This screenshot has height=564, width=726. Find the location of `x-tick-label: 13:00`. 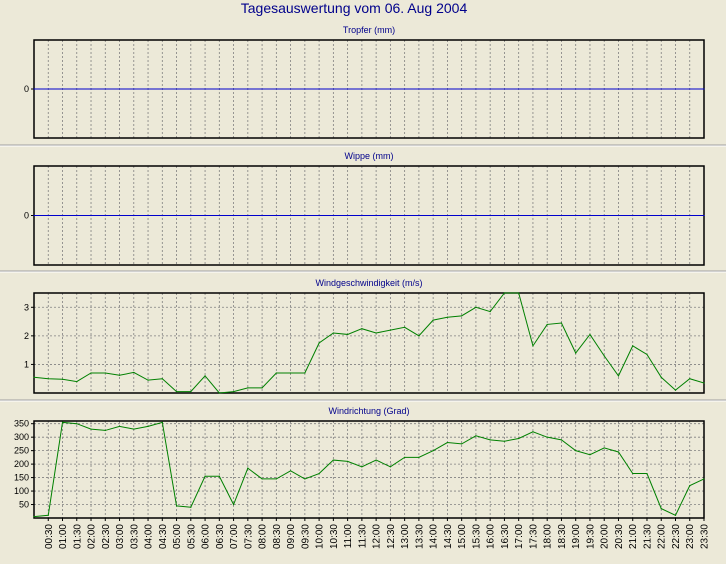

x-tick-label: 13:00 is located at coordinates (405, 536).